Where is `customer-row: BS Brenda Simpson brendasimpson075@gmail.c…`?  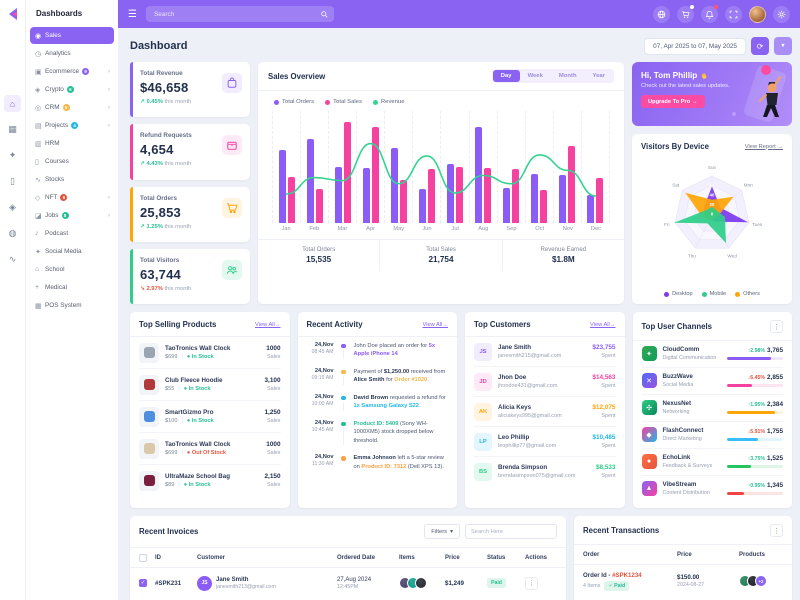 customer-row: BS Brenda Simpson brendasimpson075@gmail.c… is located at coordinates (545, 471).